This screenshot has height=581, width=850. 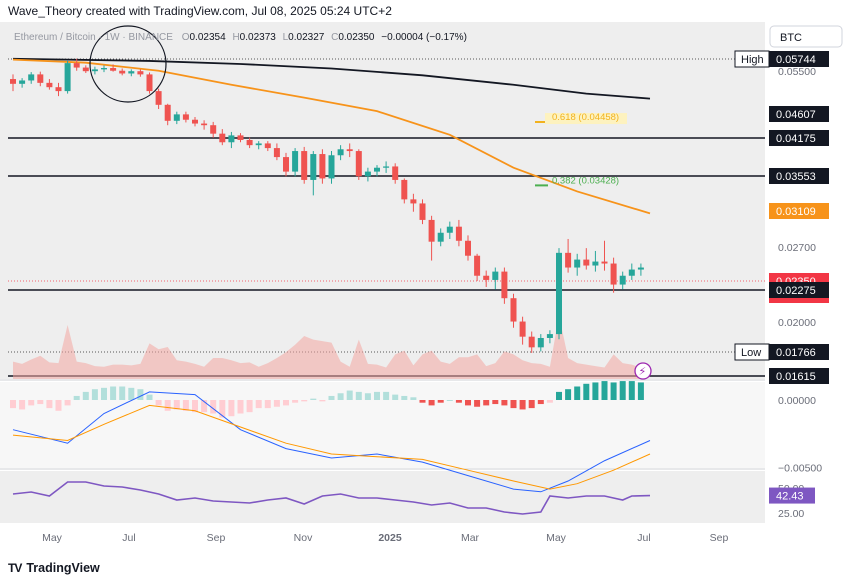 I want to click on x-tick-label: Sep, so click(x=719, y=538).